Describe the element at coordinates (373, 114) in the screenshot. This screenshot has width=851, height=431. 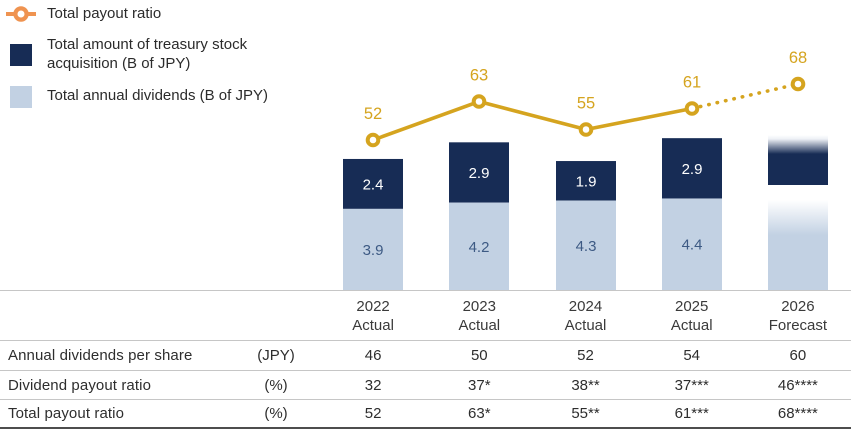
I see `payout-ratio-value-label: 52` at that location.